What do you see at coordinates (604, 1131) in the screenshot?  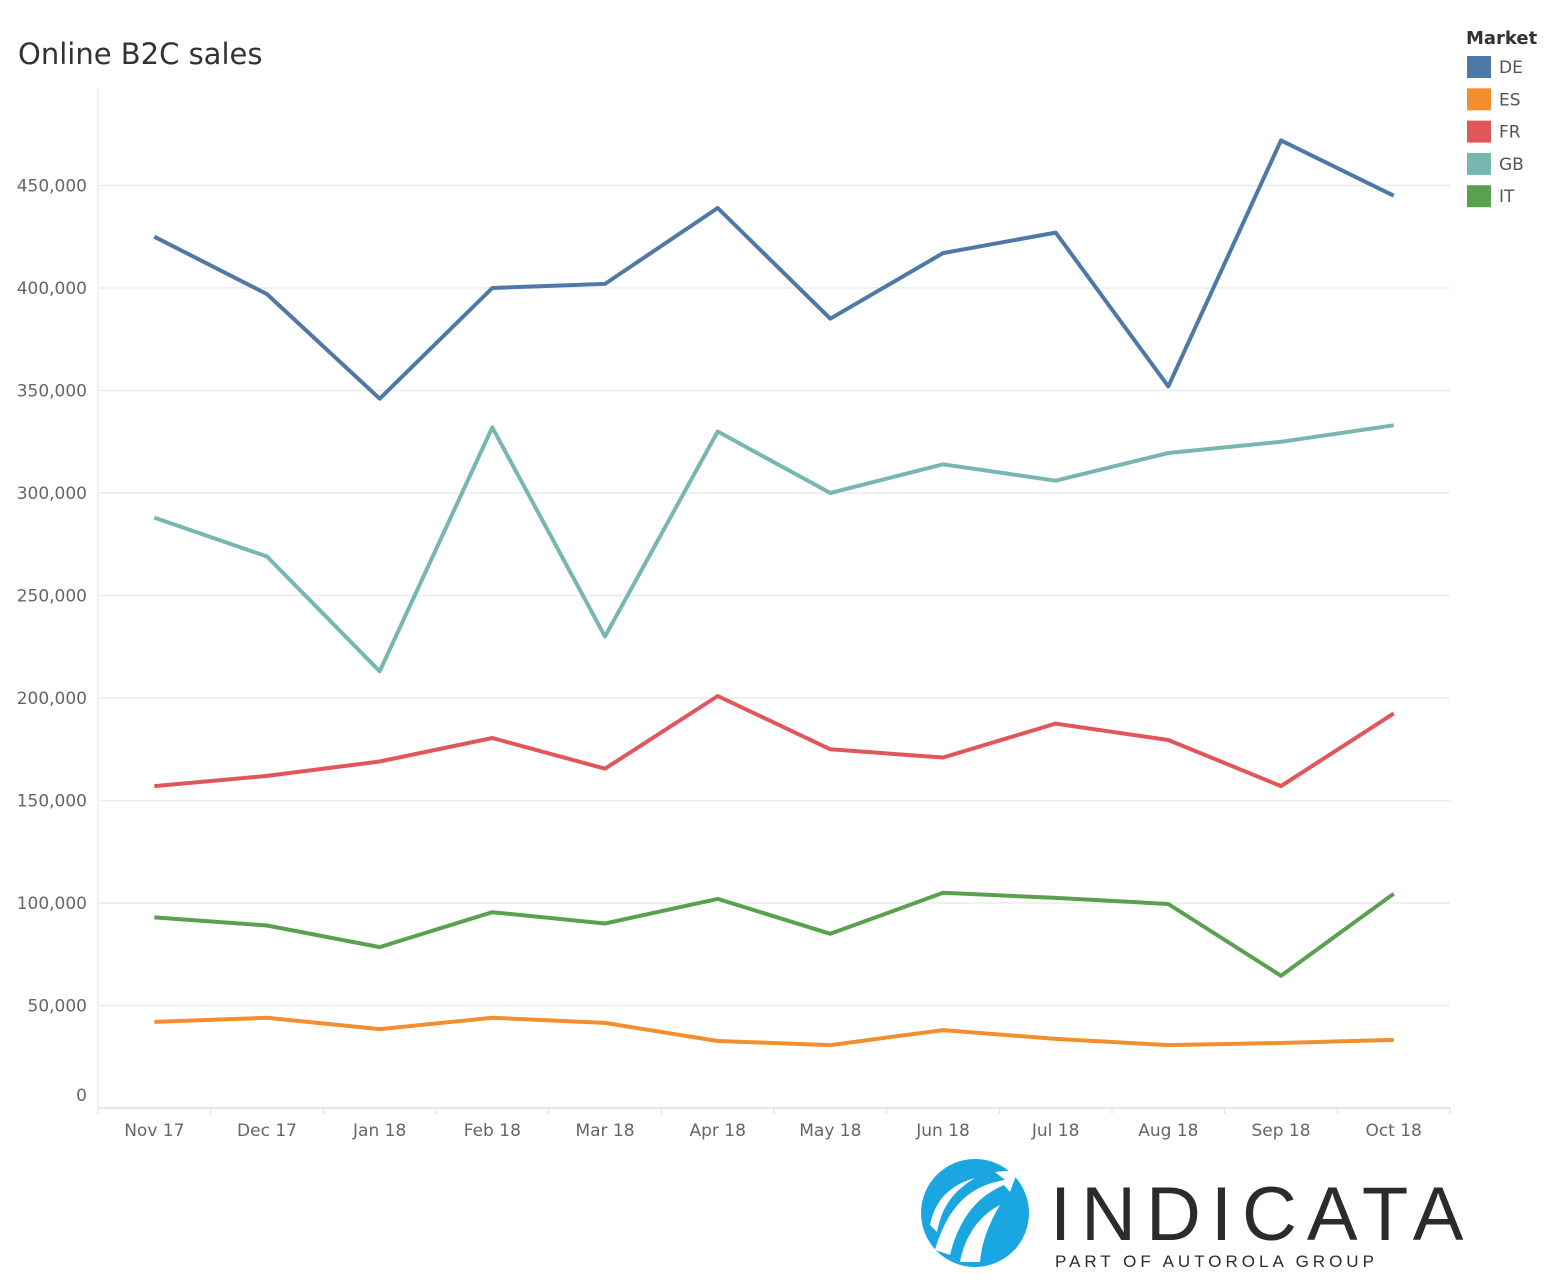 I see `x-tick-label: Mar 18` at bounding box center [604, 1131].